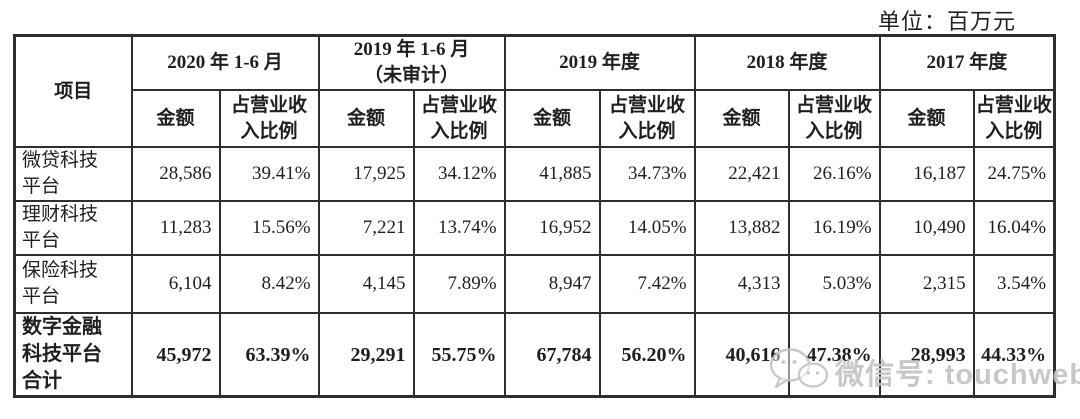 This screenshot has width=1080, height=419. I want to click on amount-cell: 28,993, so click(926, 355).